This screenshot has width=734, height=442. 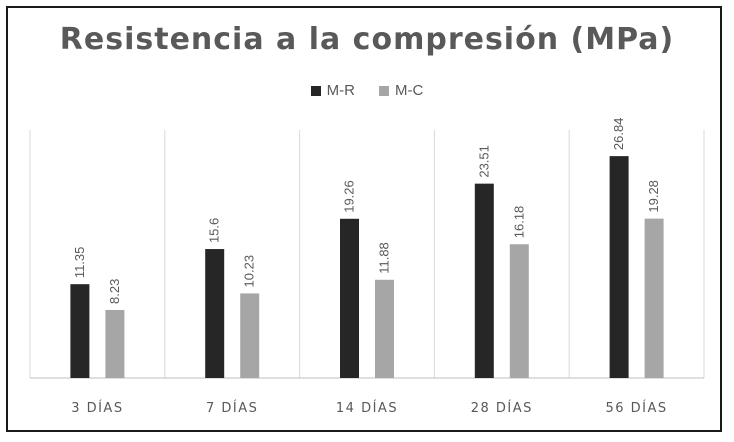 What do you see at coordinates (483, 161) in the screenshot?
I see `data-label-m-r-4: 23.51` at bounding box center [483, 161].